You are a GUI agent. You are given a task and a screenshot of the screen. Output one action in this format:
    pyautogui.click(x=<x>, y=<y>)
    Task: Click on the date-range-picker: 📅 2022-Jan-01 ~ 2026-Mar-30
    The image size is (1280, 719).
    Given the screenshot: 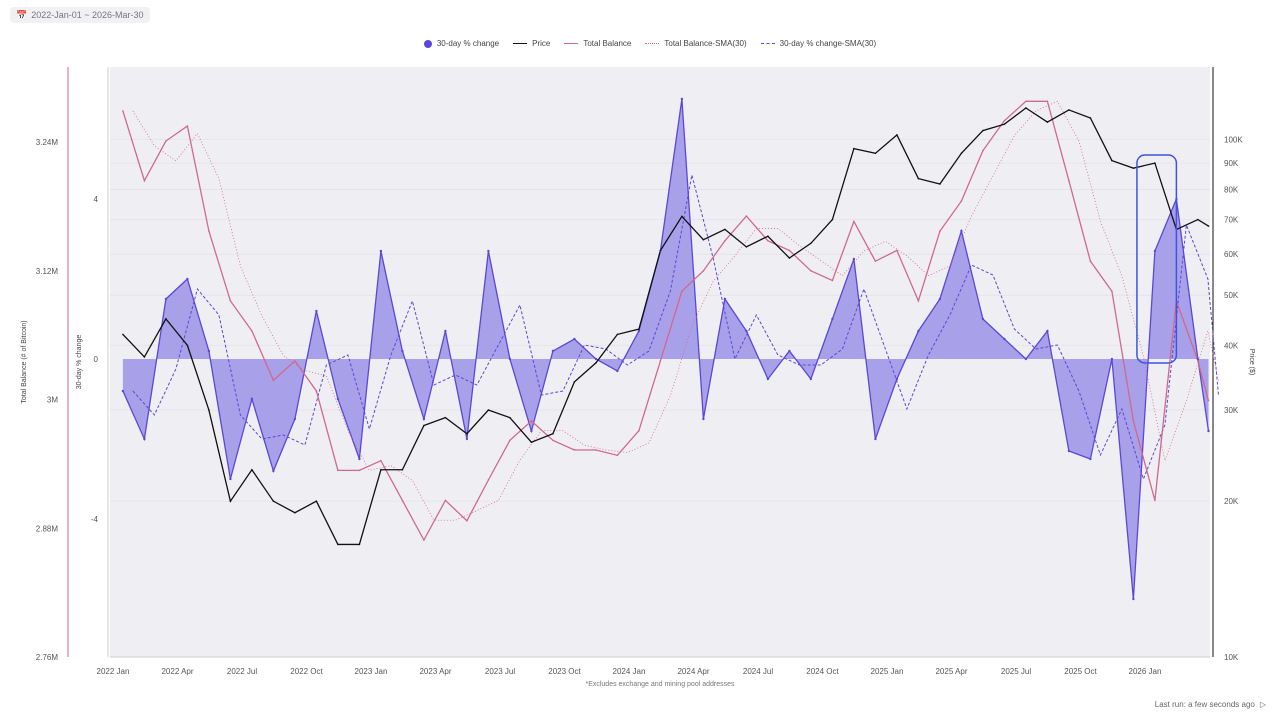 What is the action you would take?
    pyautogui.click(x=80, y=15)
    